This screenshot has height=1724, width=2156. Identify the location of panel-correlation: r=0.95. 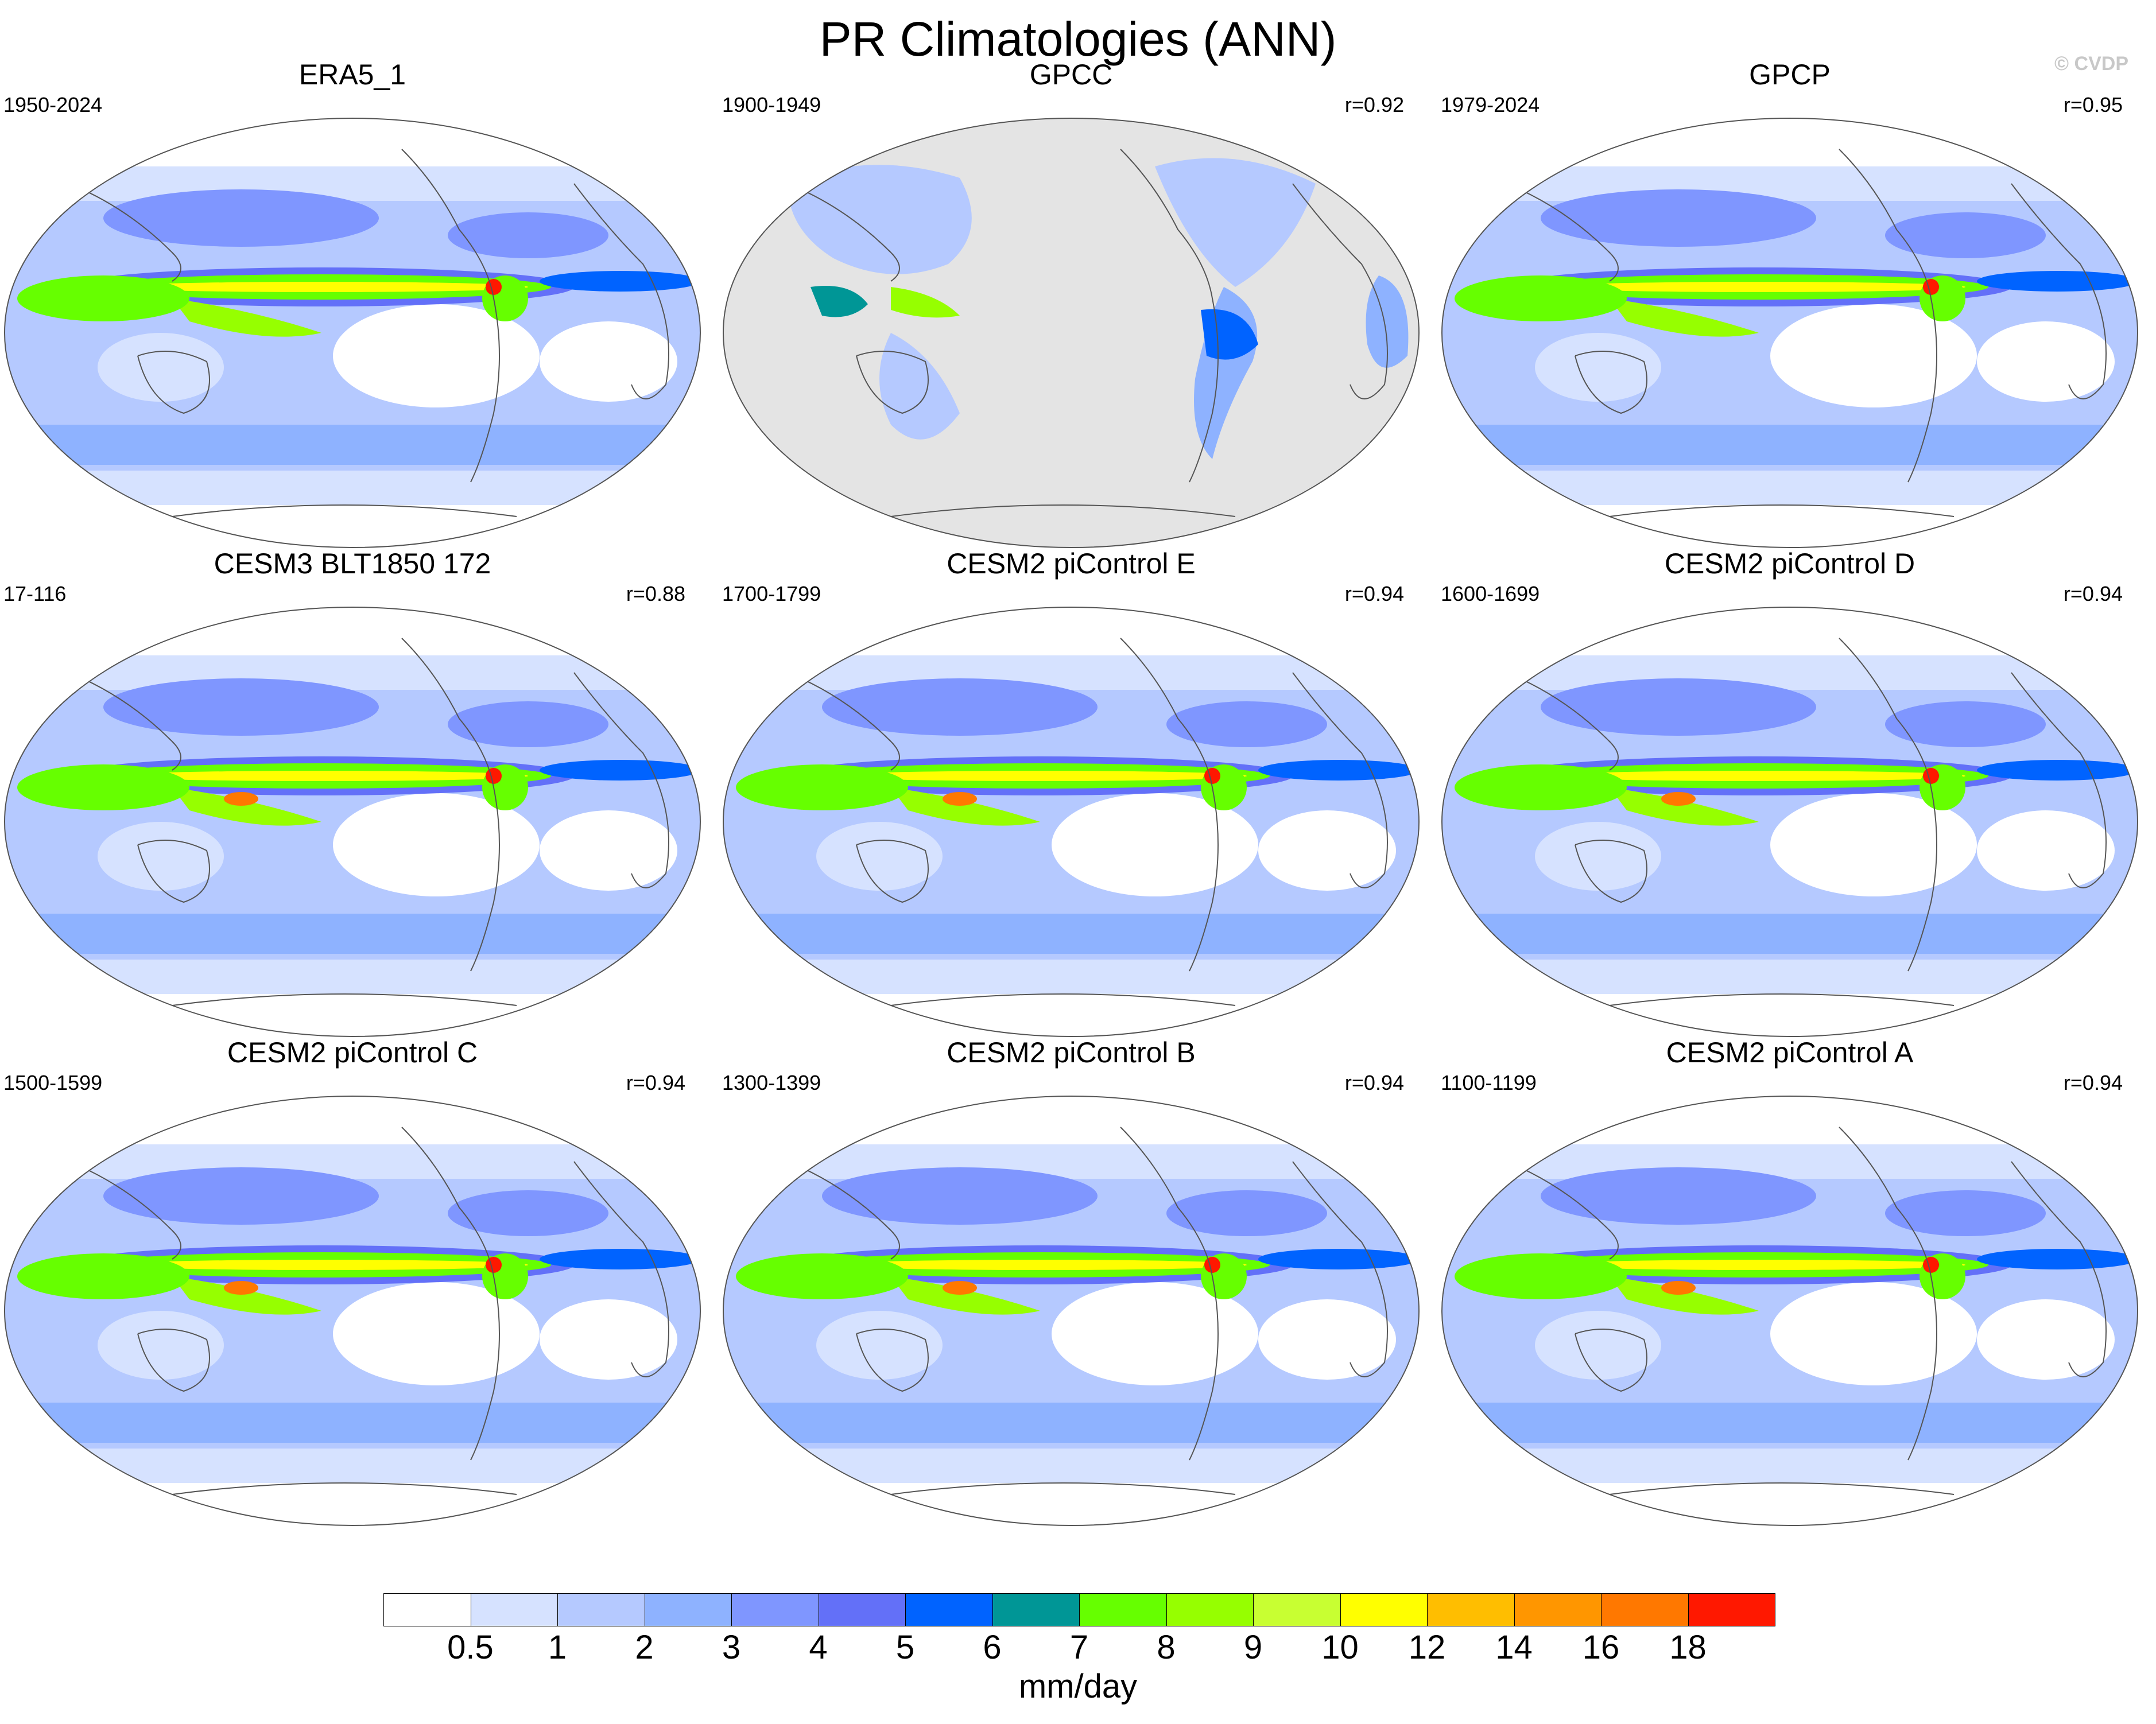
(2093, 105).